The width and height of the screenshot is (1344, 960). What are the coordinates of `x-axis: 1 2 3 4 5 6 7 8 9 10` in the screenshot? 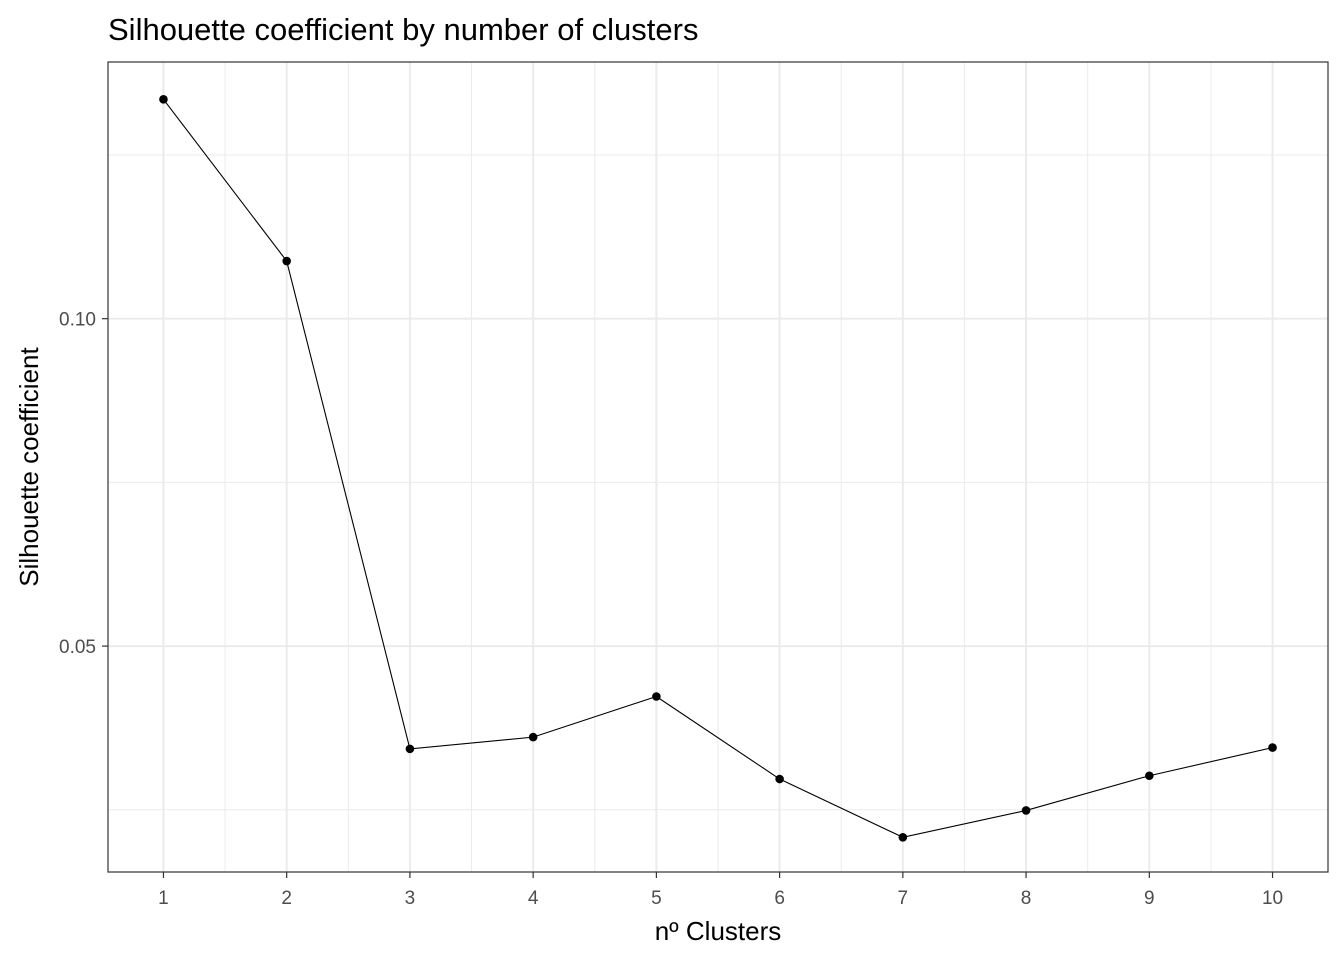 It's located at (720, 890).